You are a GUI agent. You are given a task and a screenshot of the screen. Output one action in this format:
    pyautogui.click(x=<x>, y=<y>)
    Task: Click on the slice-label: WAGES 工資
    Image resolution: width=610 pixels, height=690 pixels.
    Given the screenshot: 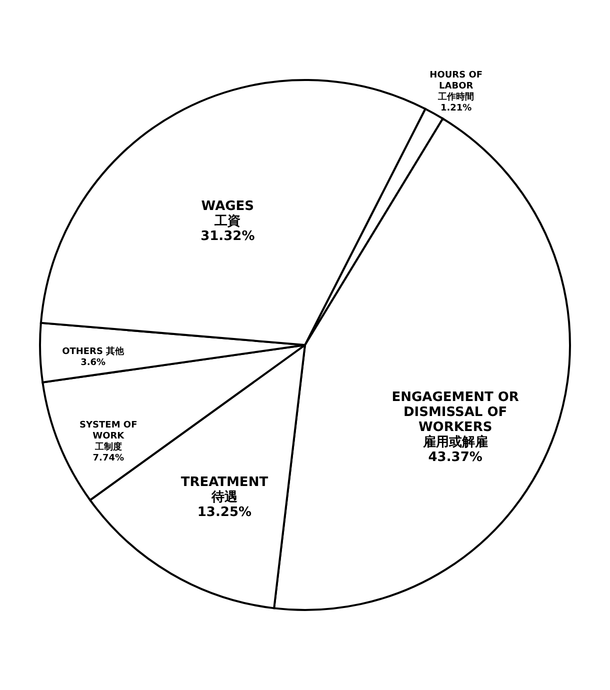 What is the action you would take?
    pyautogui.click(x=227, y=214)
    